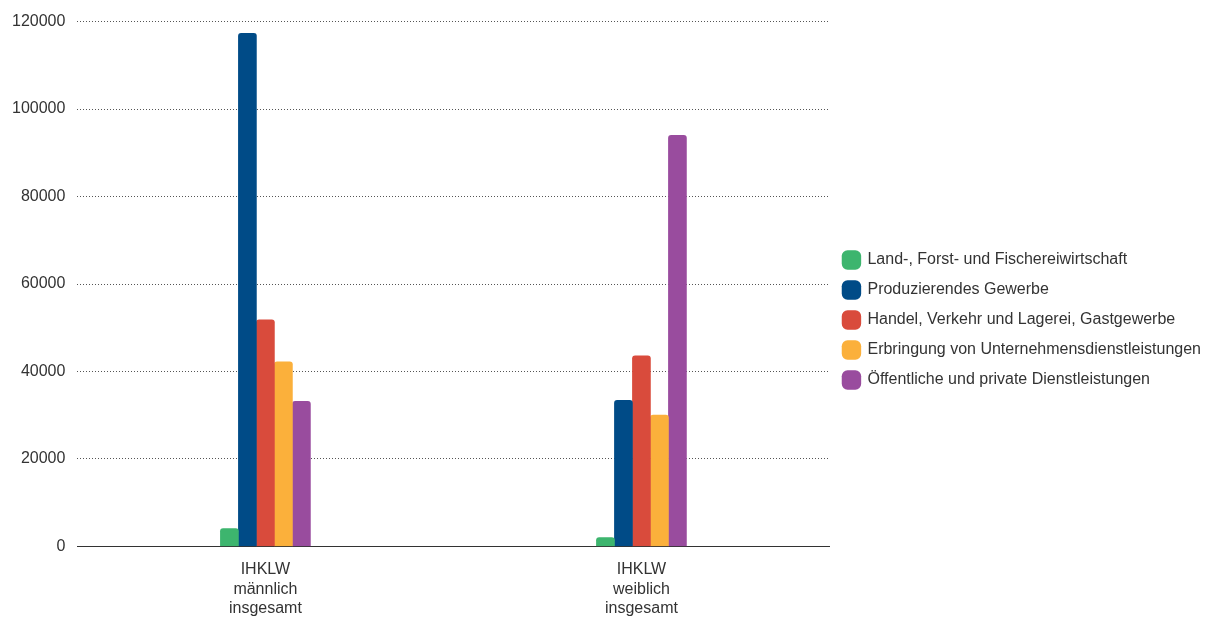 This screenshot has height=632, width=1211. Describe the element at coordinates (43, 195) in the screenshot. I see `y-tick-label: 80000` at that location.